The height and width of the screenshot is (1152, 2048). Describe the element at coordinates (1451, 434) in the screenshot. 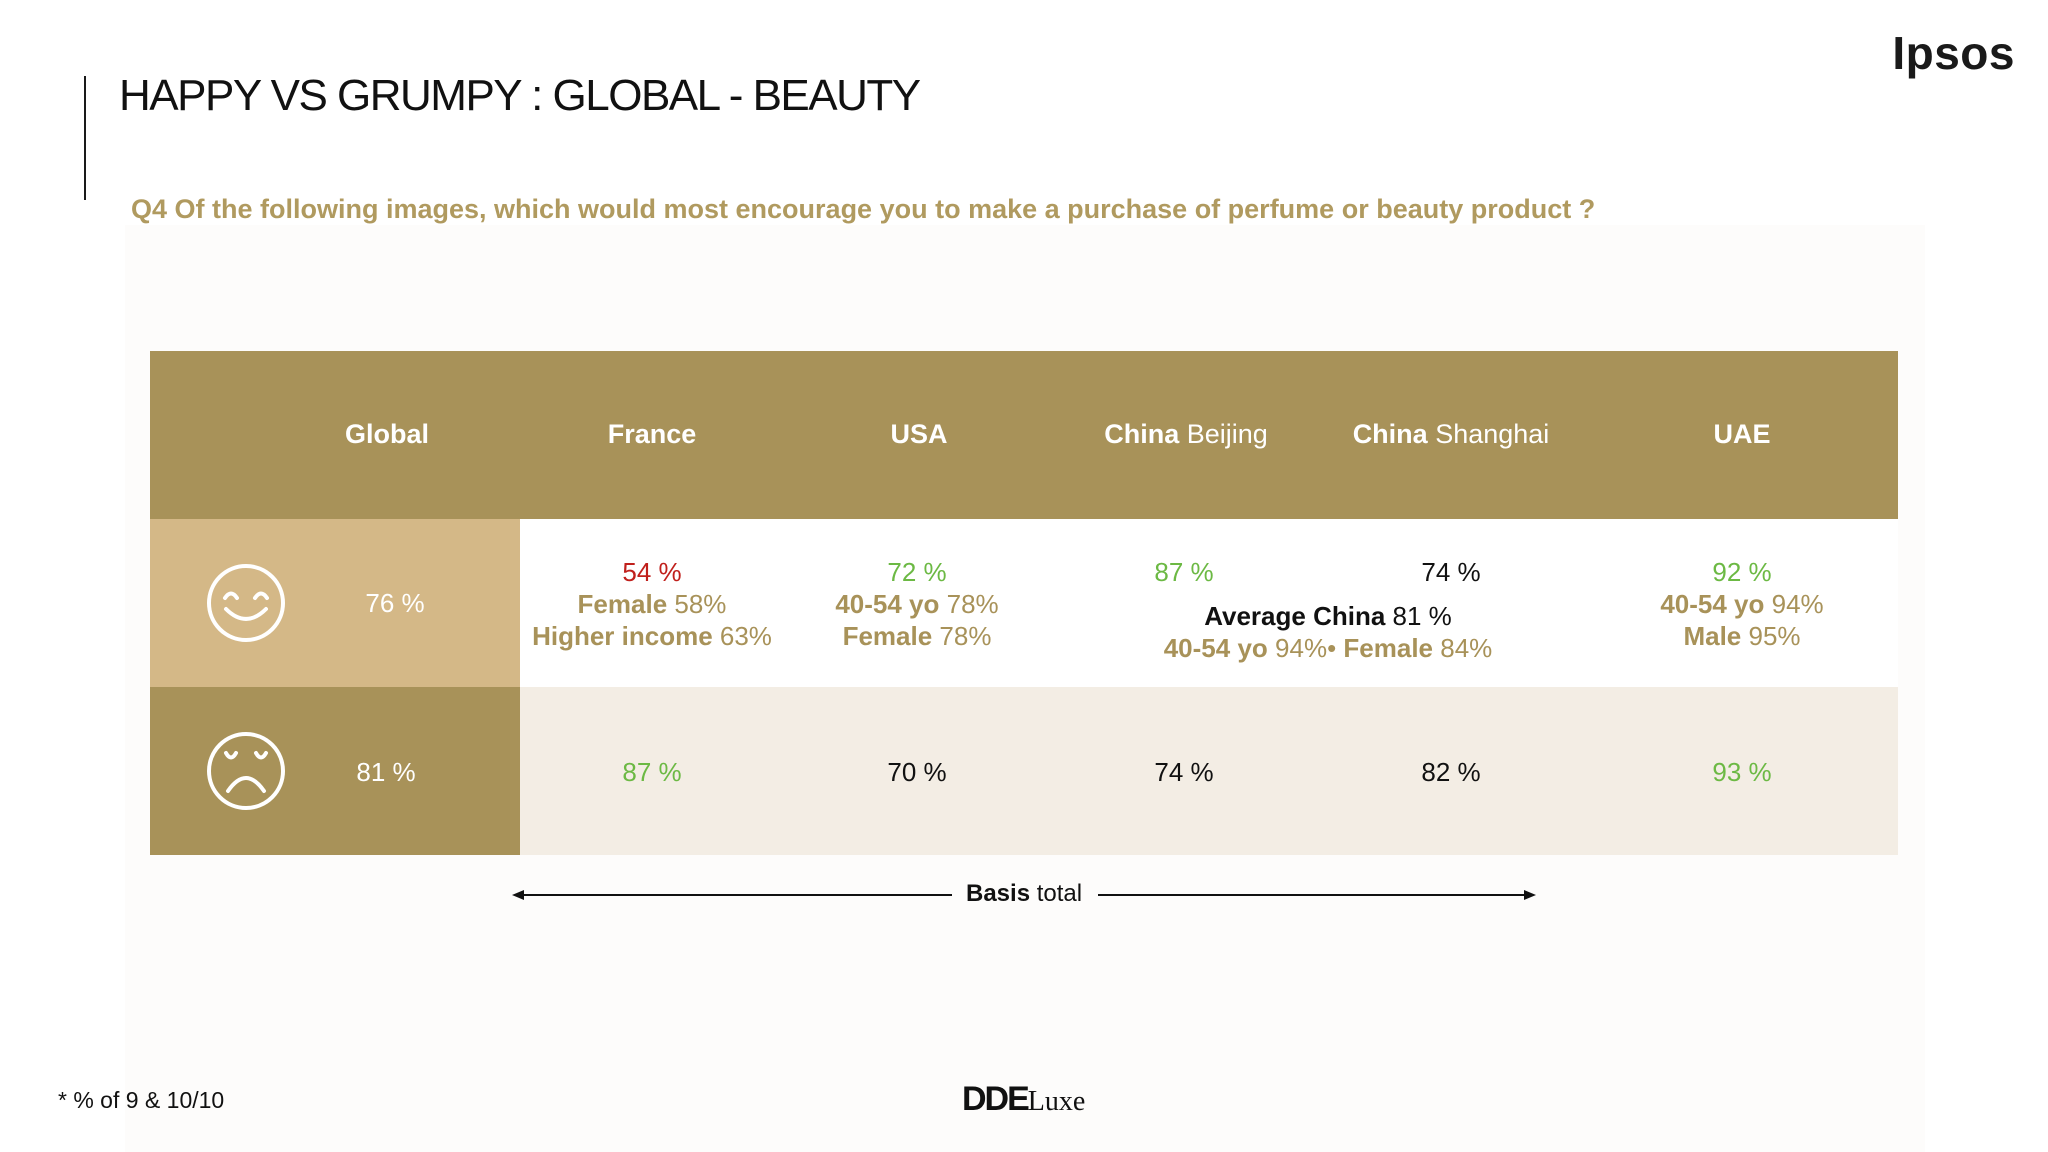

I see `col-header-china-shanghai: China Shanghai` at that location.